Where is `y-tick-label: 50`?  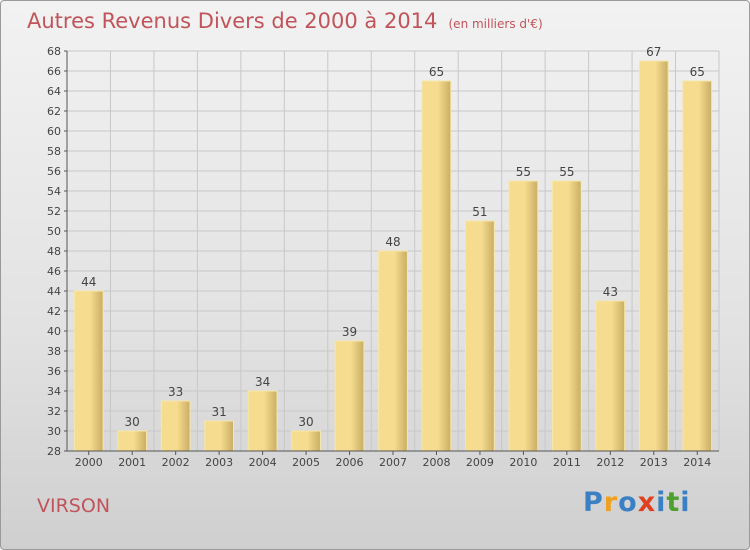 y-tick-label: 50 is located at coordinates (54, 231).